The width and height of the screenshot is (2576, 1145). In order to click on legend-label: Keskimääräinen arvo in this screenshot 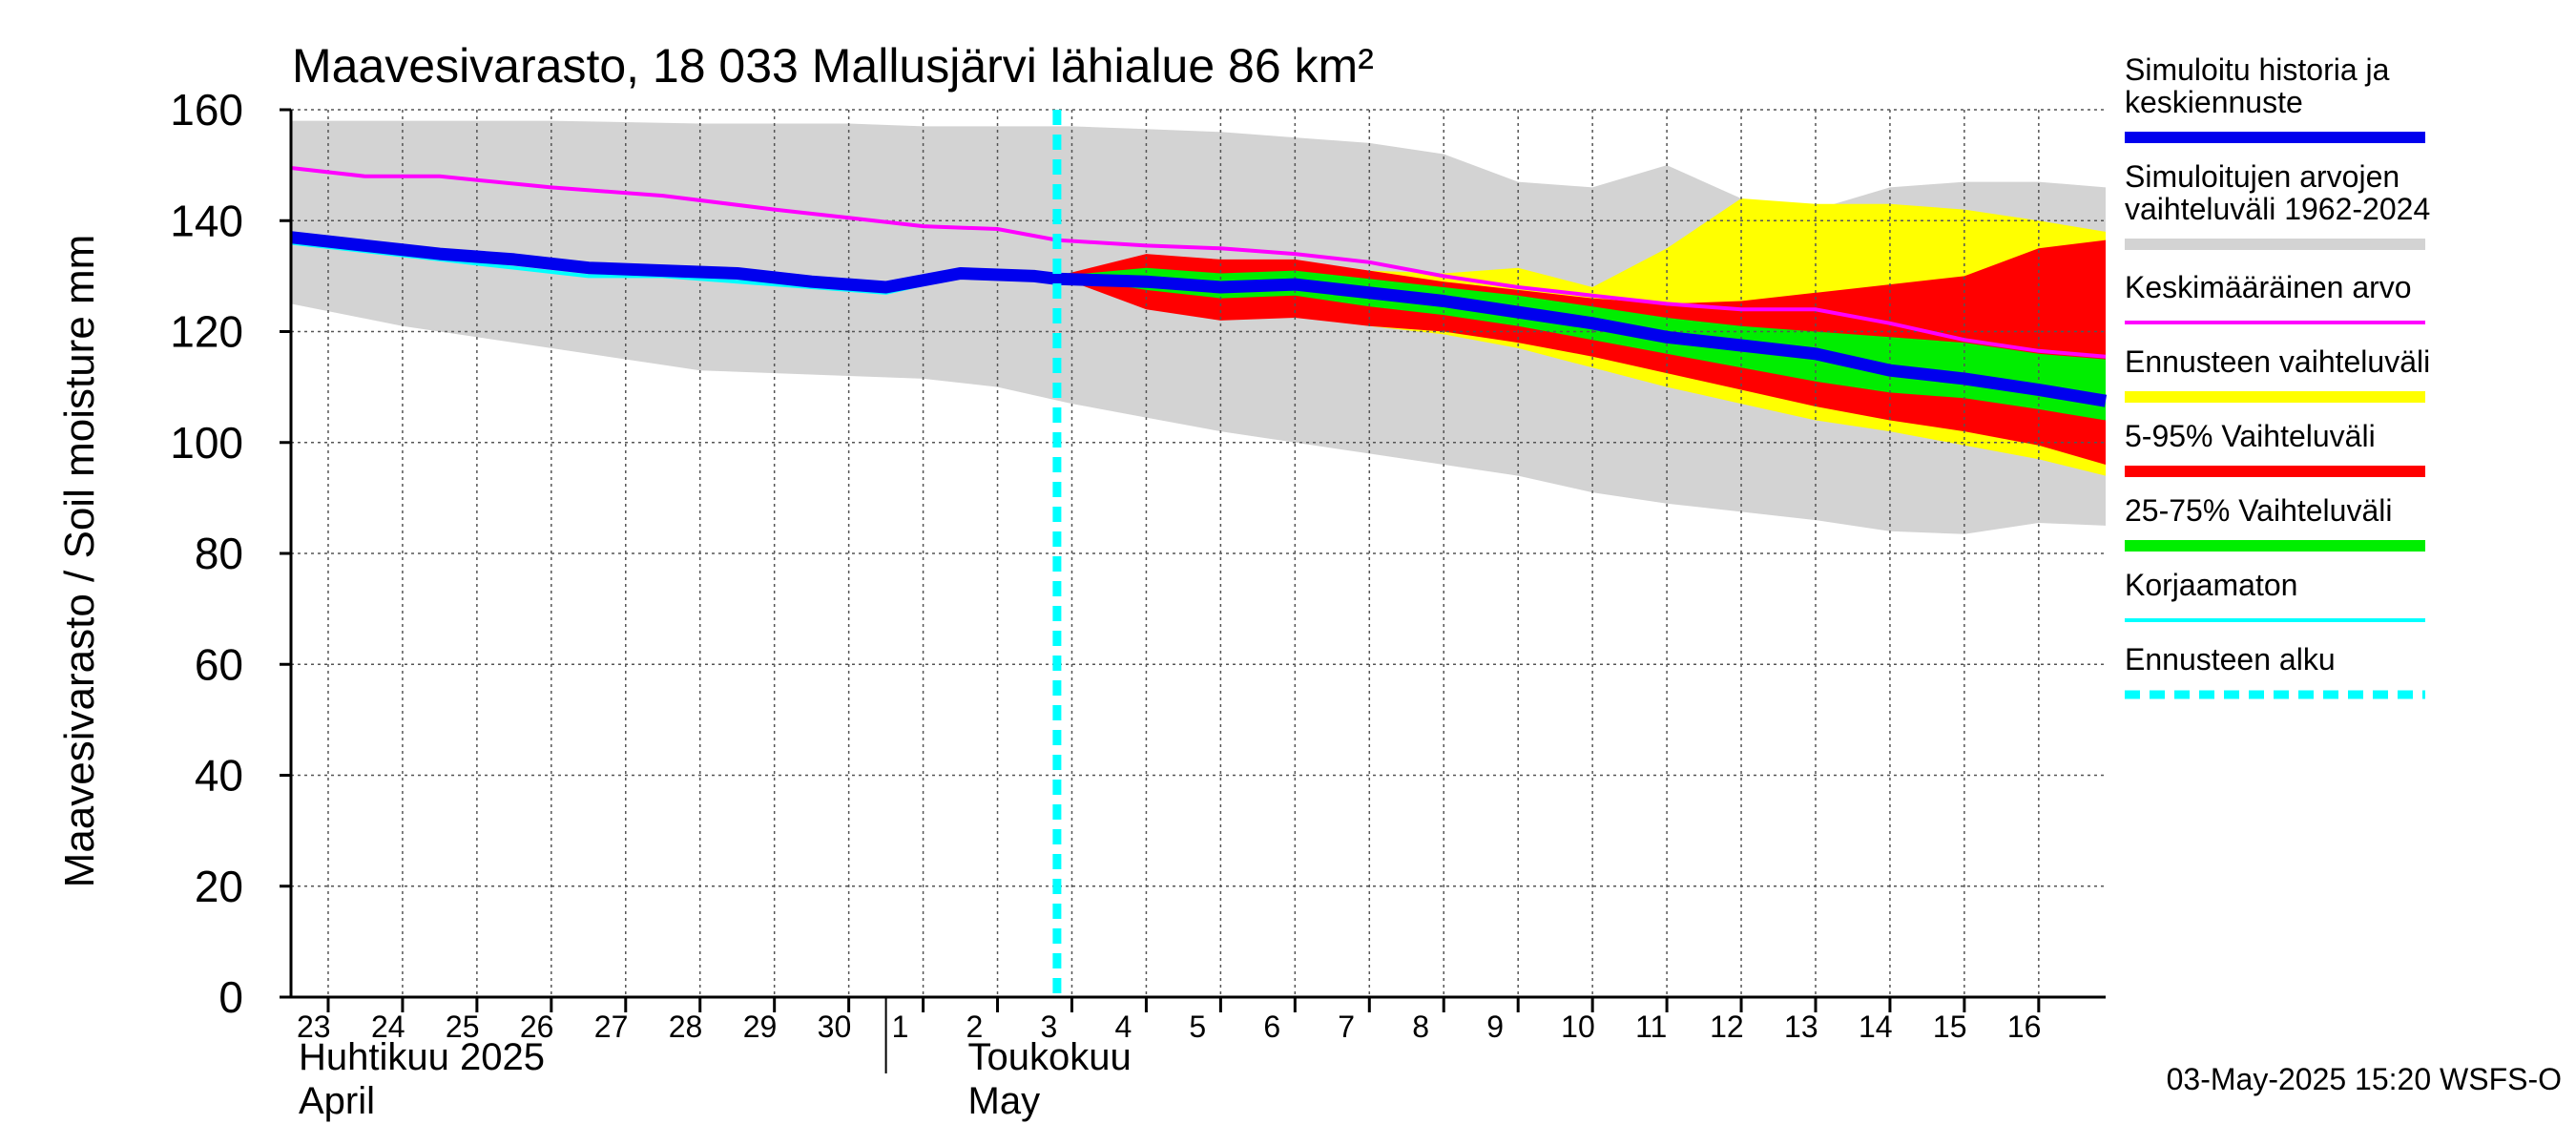, I will do `click(2268, 287)`.